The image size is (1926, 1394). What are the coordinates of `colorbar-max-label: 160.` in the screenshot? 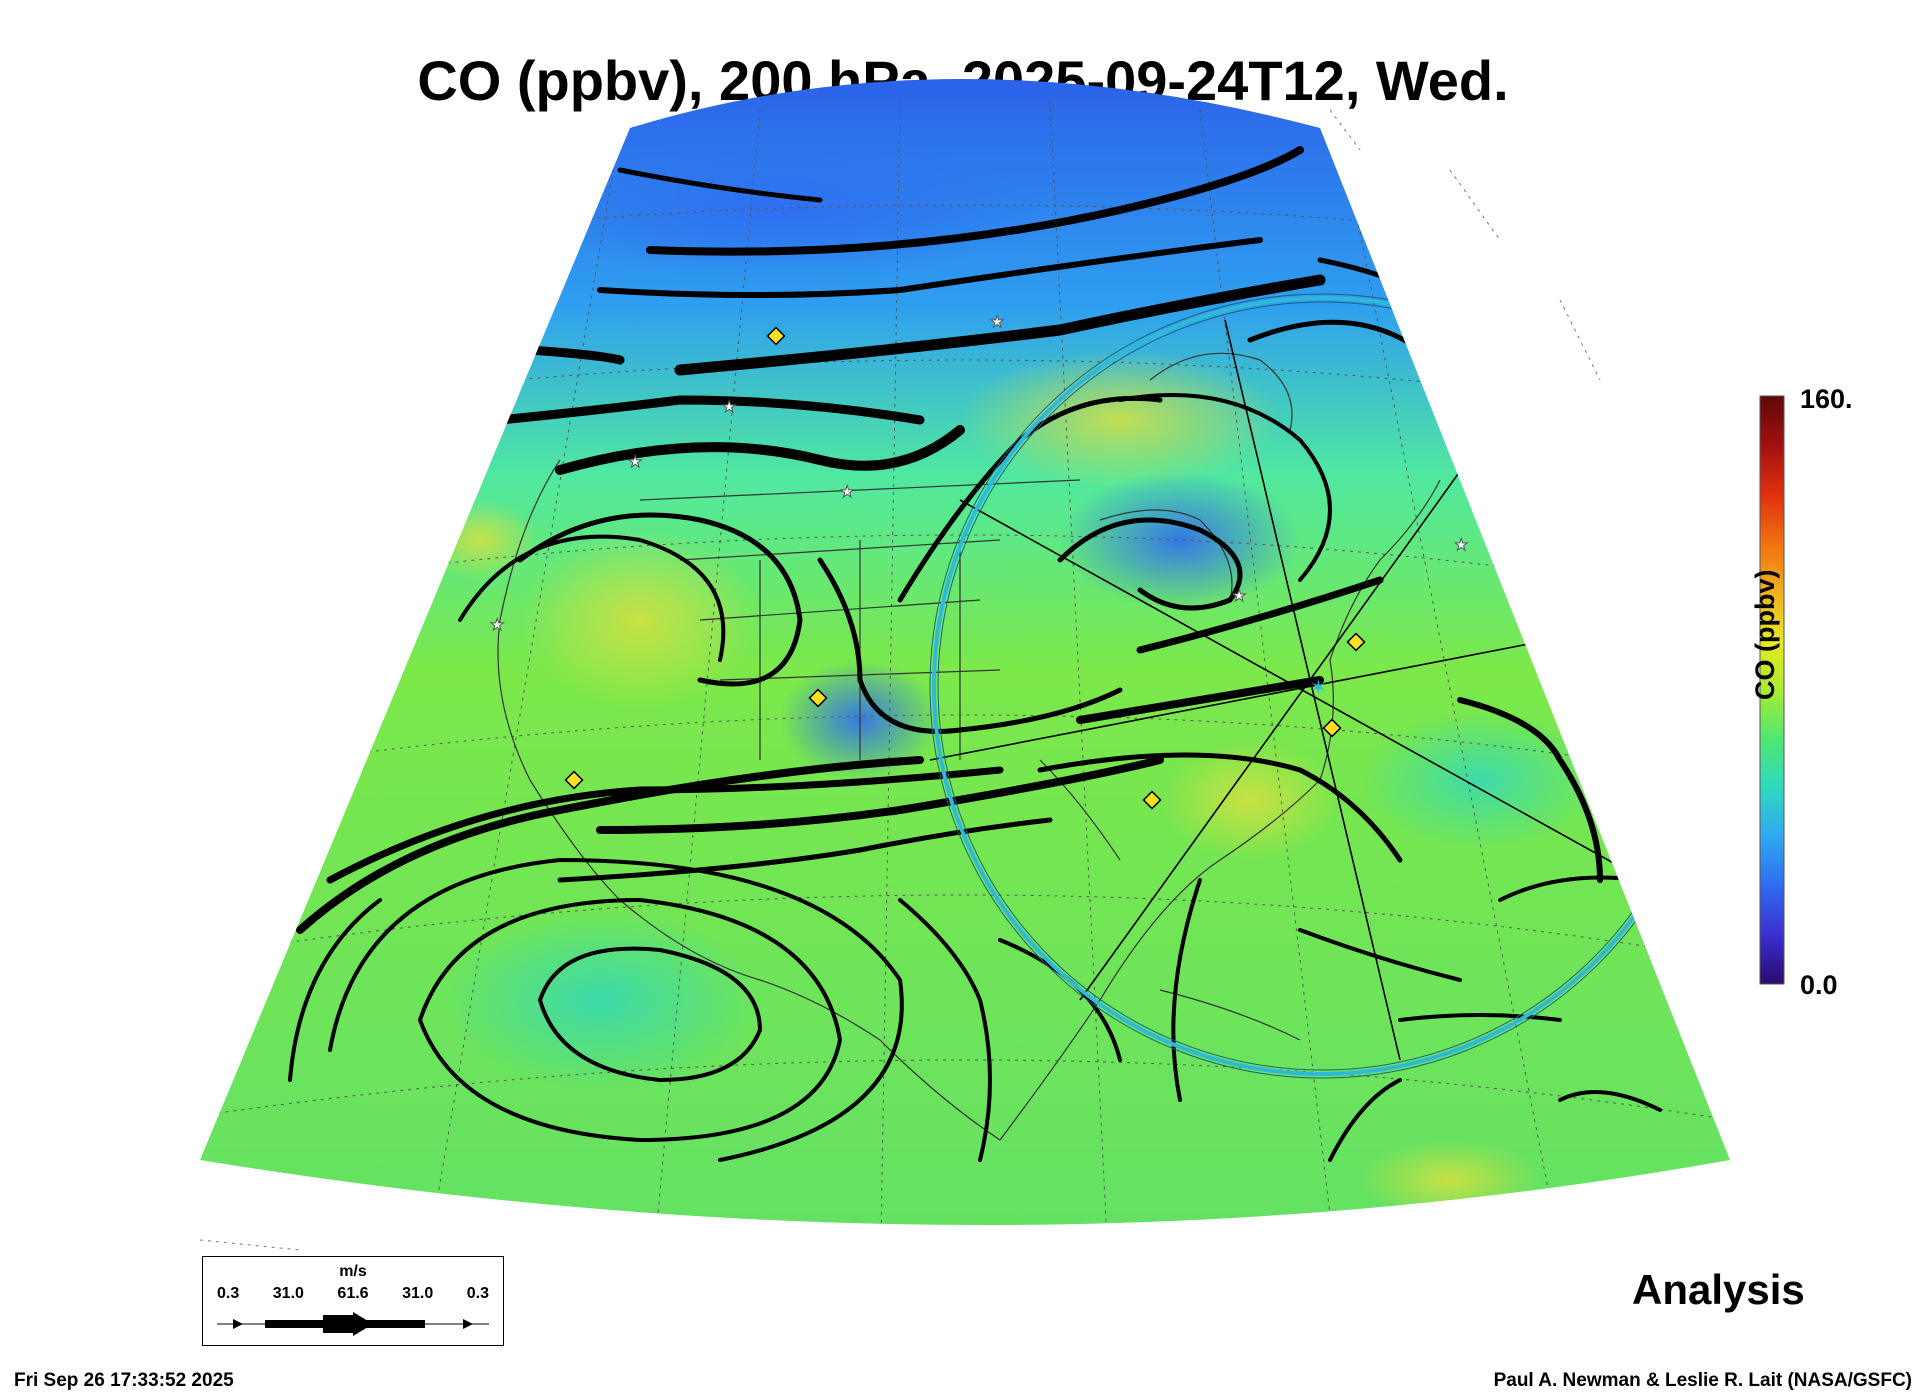 It's located at (1826, 399).